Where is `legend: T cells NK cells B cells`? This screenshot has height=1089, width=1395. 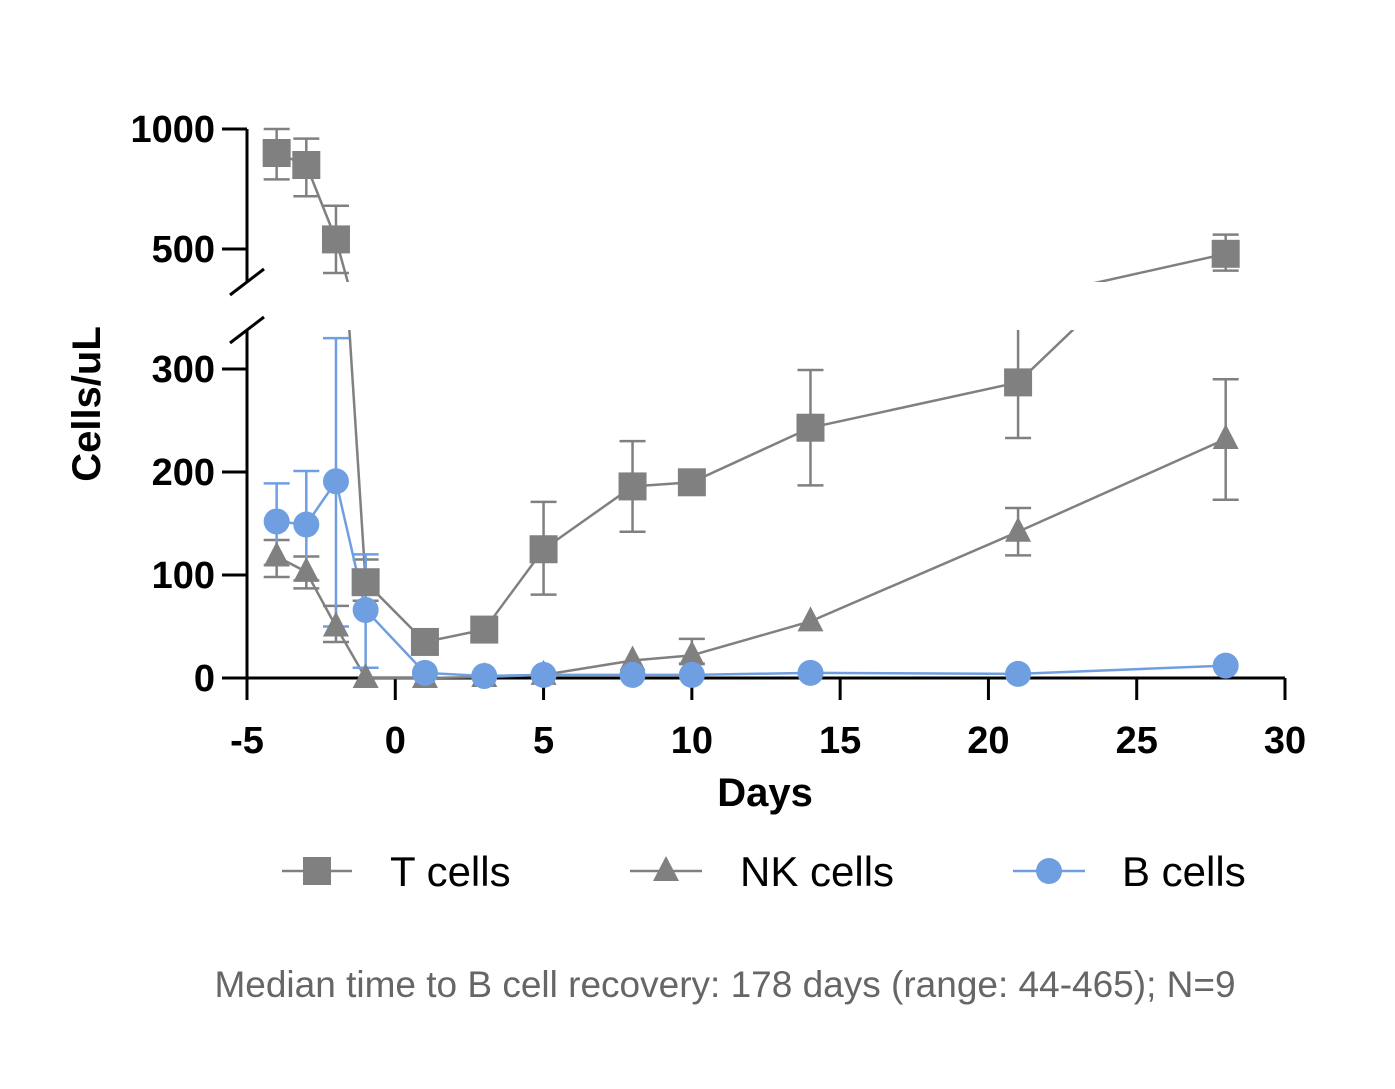
legend: T cells NK cells B cells is located at coordinates (764, 871).